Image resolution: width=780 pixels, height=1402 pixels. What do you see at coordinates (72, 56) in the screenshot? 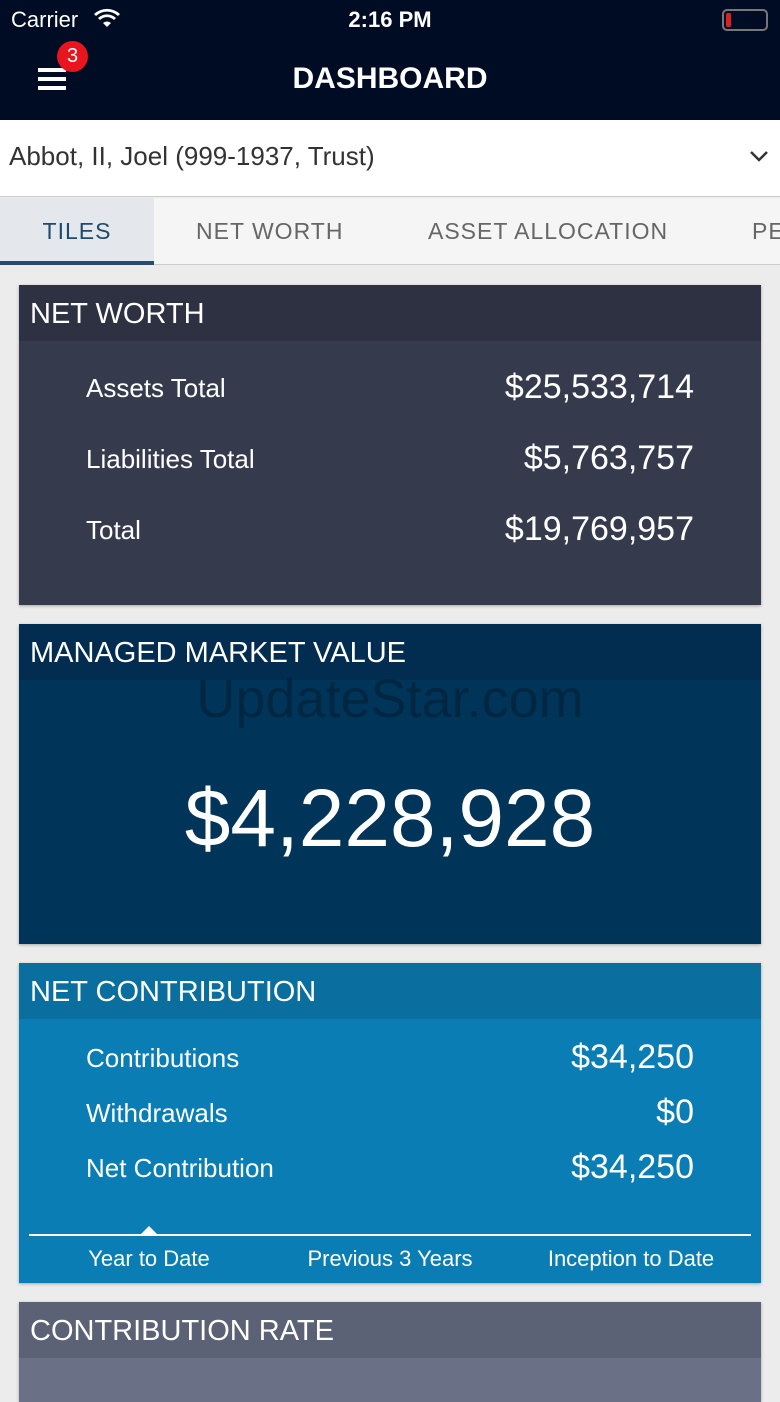
I see `notification-badge: 3` at bounding box center [72, 56].